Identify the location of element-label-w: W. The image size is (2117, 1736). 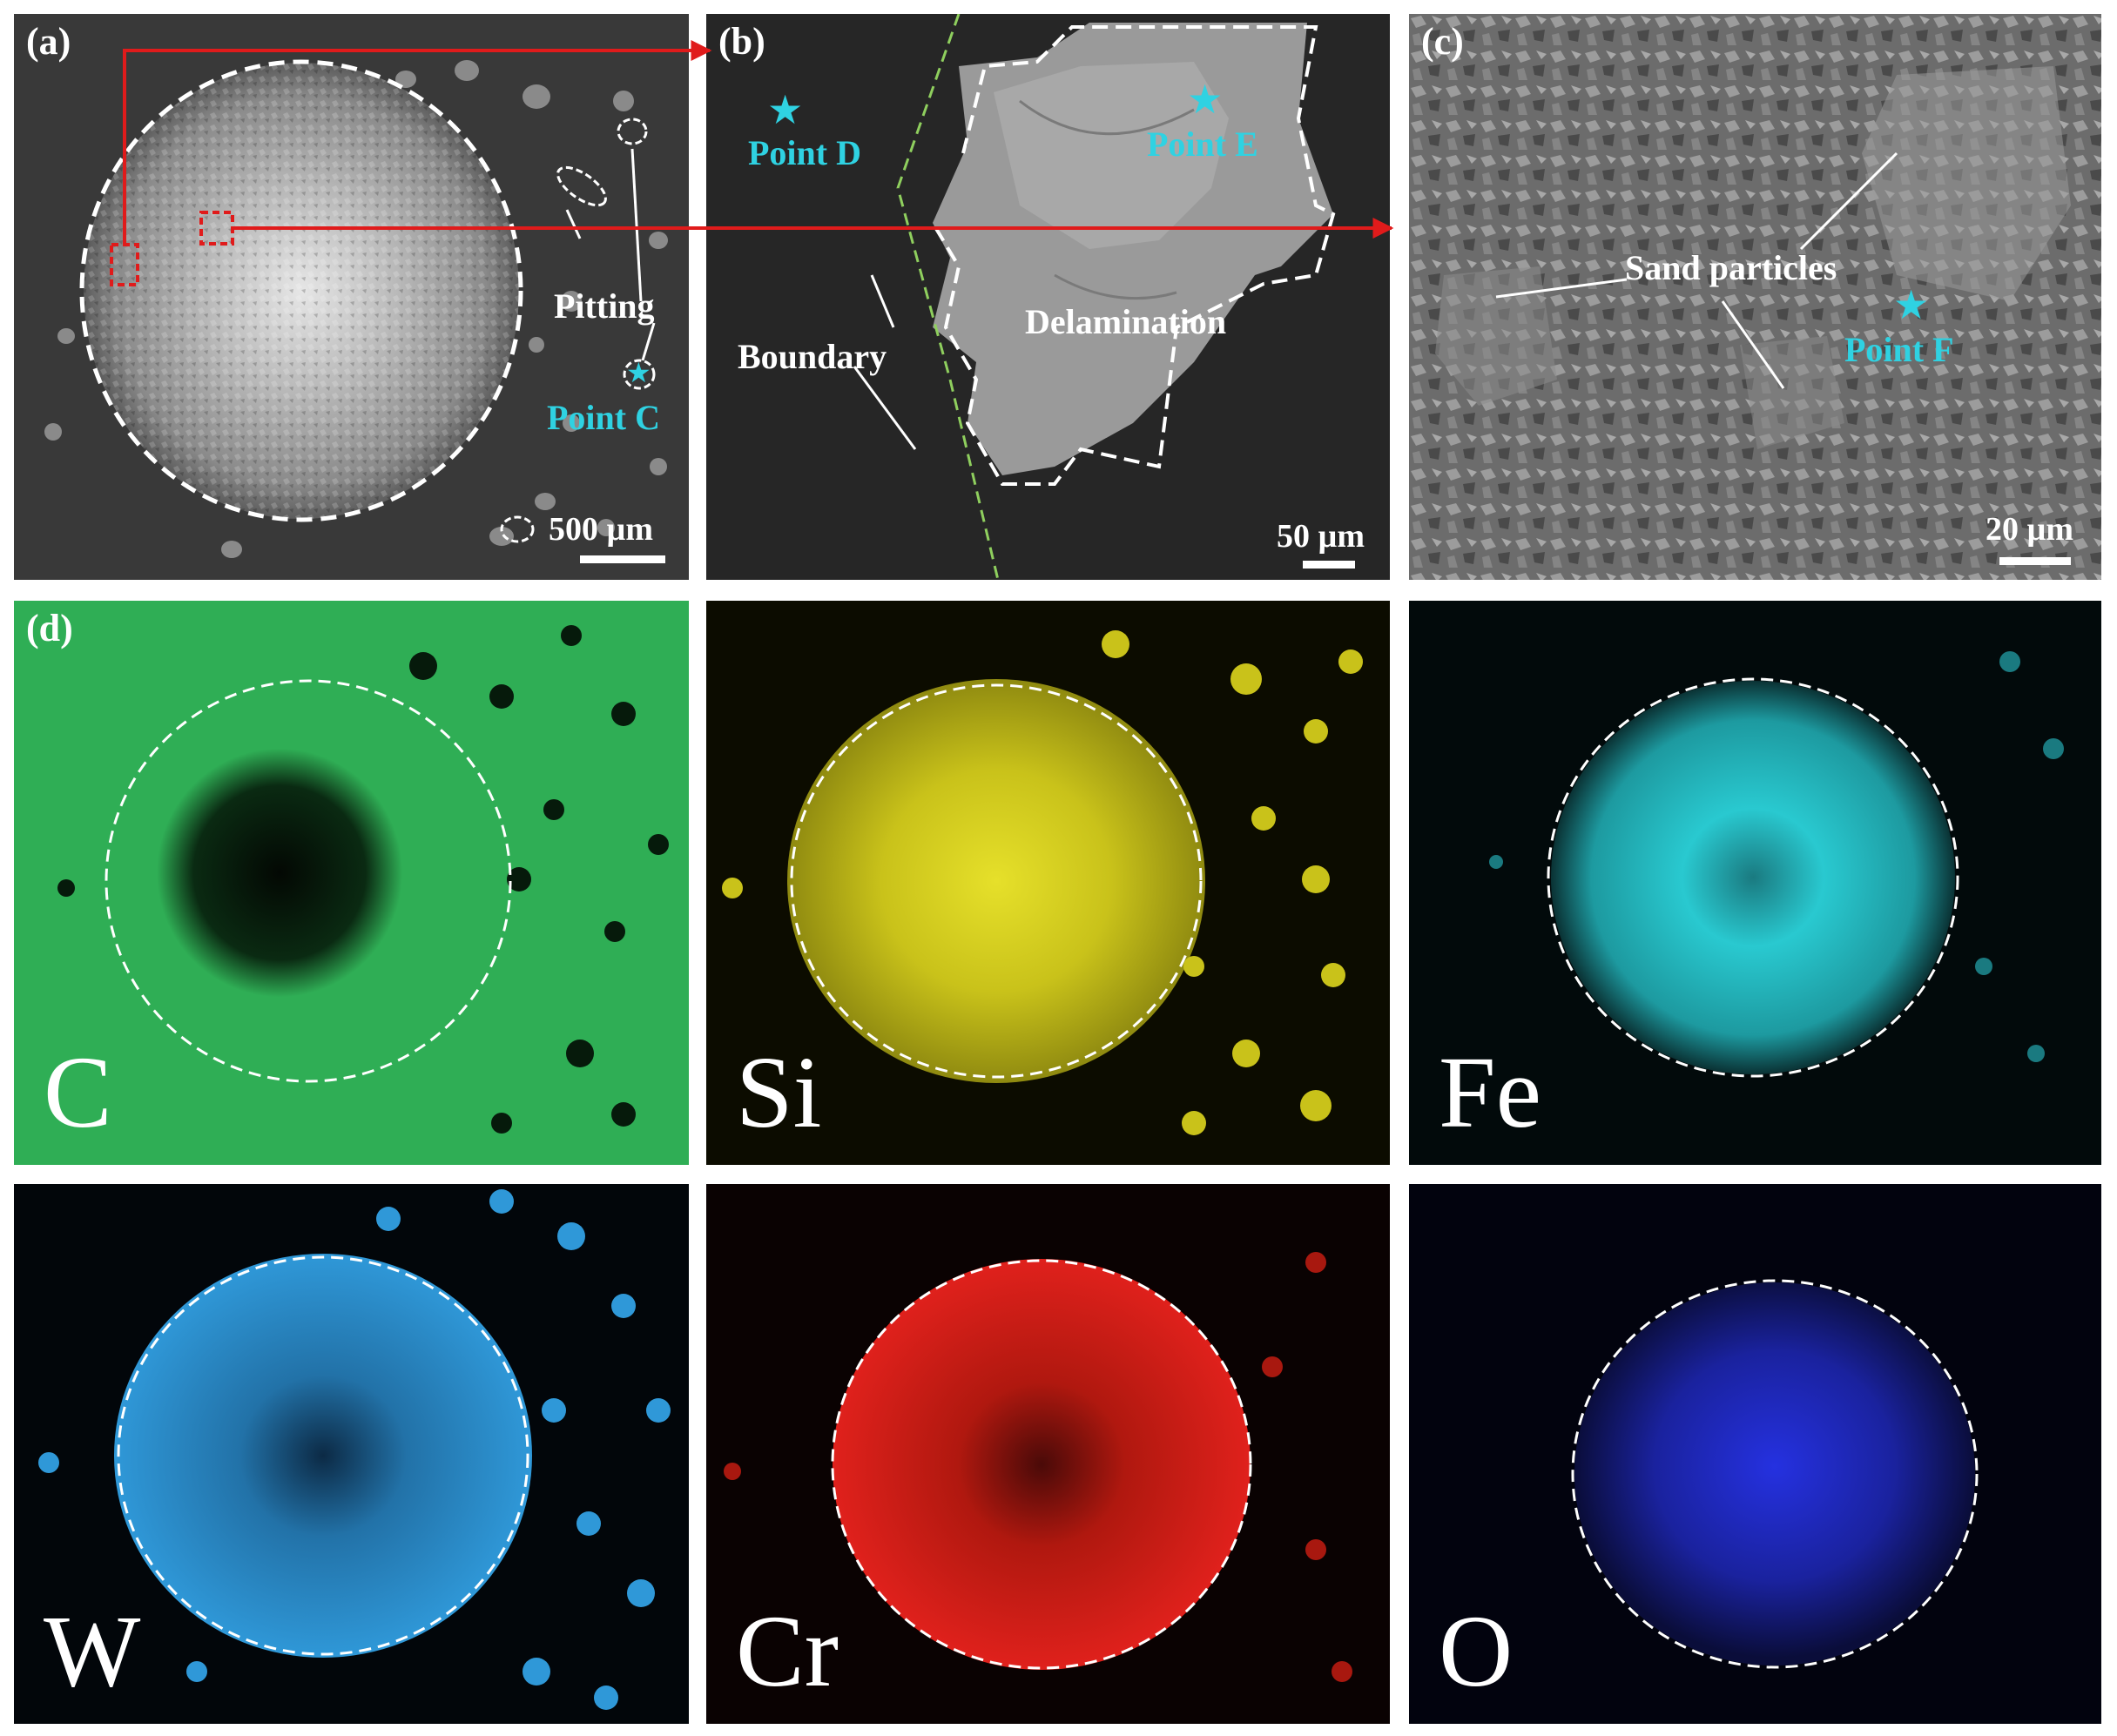
(92, 1651).